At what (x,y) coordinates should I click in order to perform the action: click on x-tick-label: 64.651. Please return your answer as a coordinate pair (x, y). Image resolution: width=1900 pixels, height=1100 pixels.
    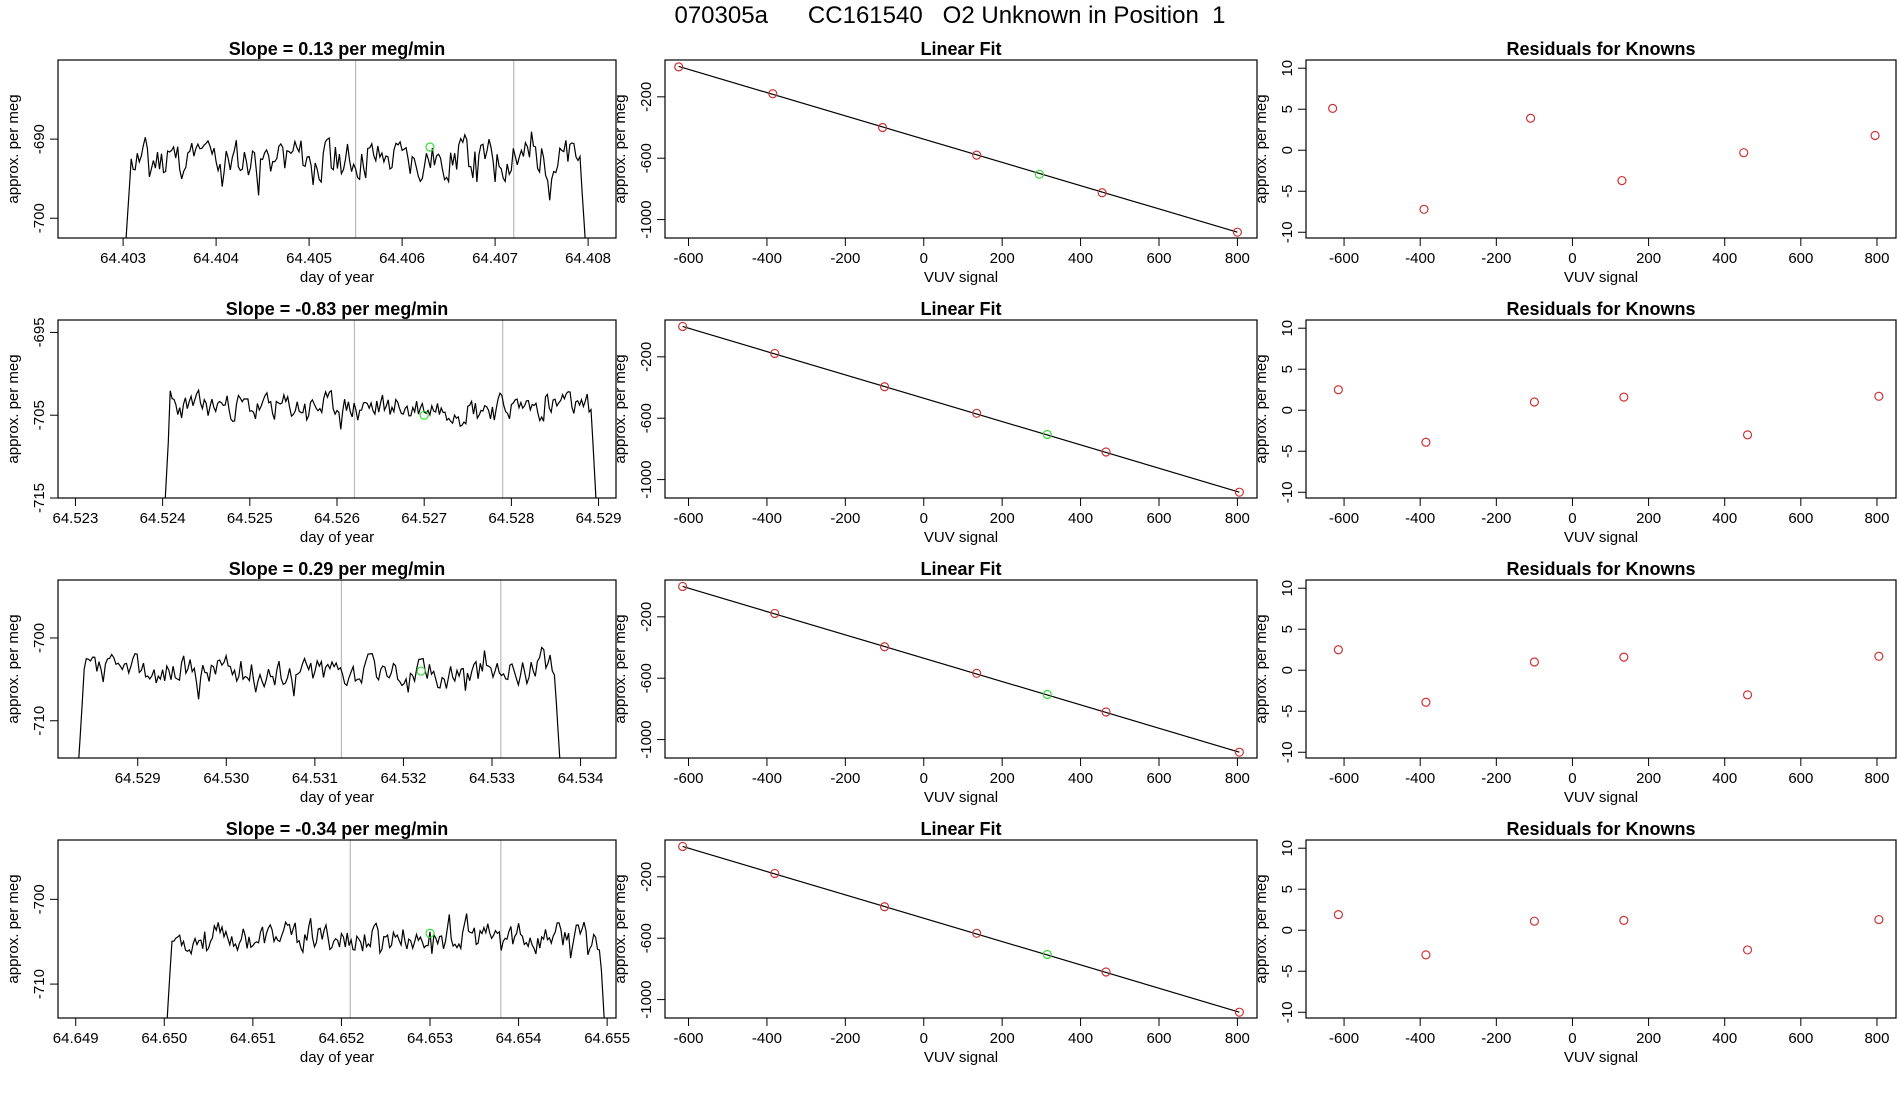
    Looking at the image, I should click on (253, 1038).